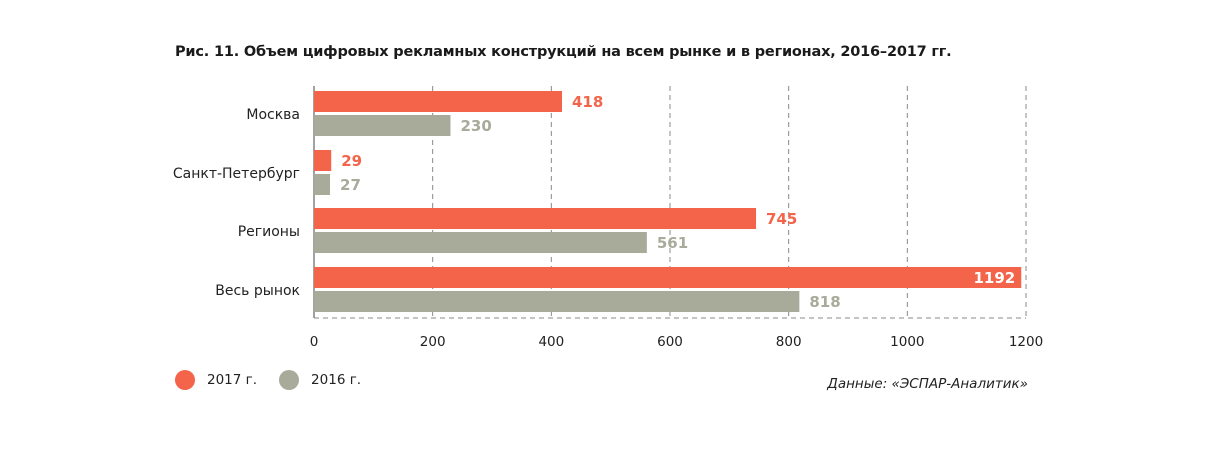 Image resolution: width=1214 pixels, height=466 pixels. I want to click on legend: 2017 г. 2016 г., so click(279, 380).